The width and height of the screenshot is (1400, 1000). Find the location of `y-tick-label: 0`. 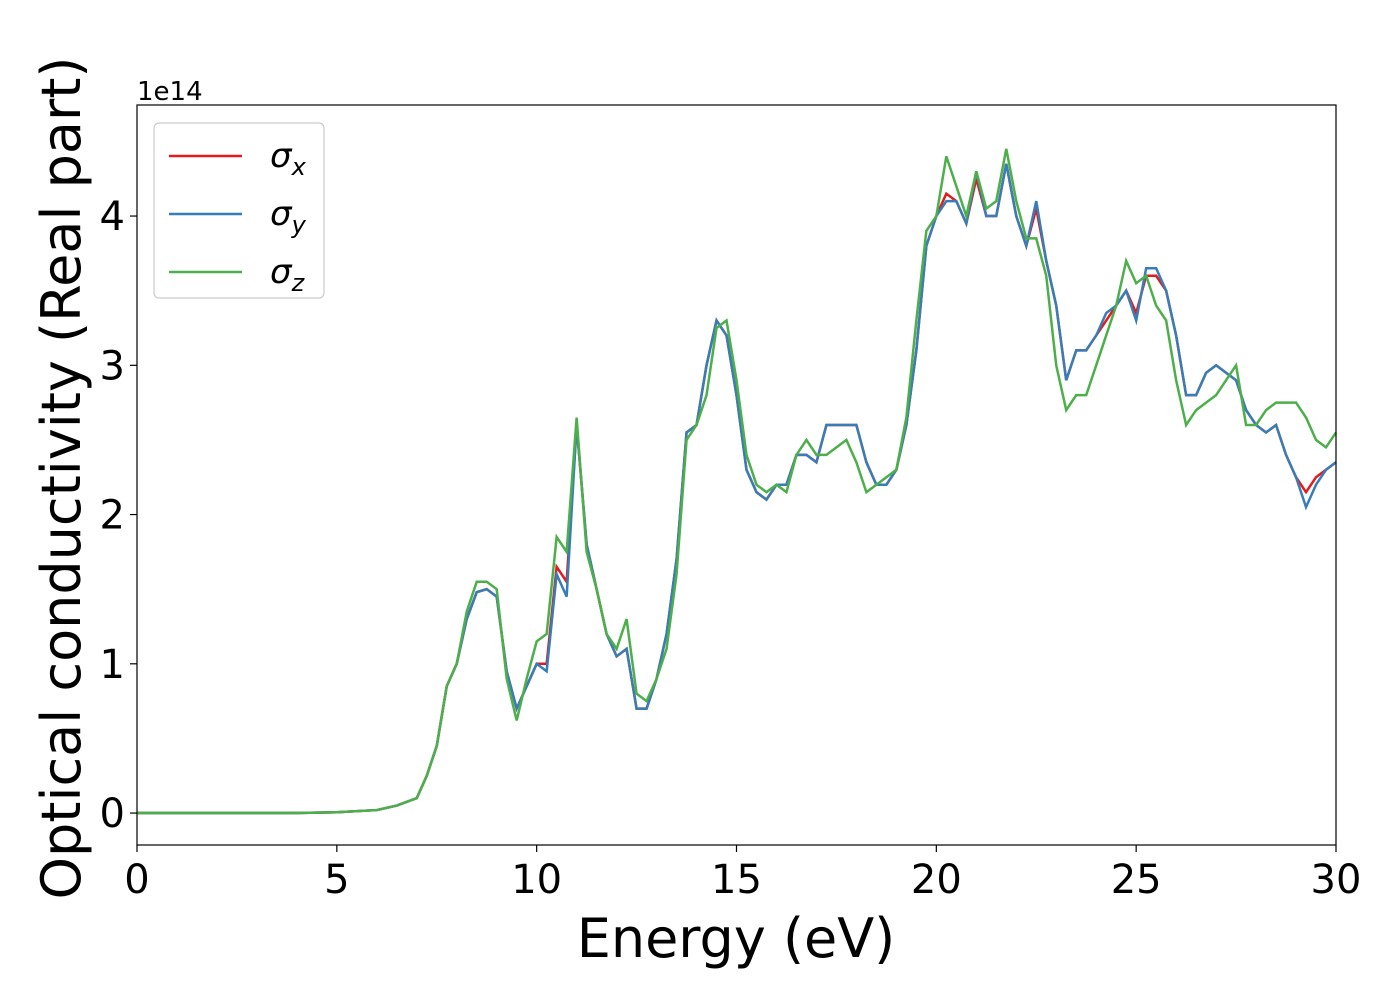

y-tick-label: 0 is located at coordinates (112, 814).